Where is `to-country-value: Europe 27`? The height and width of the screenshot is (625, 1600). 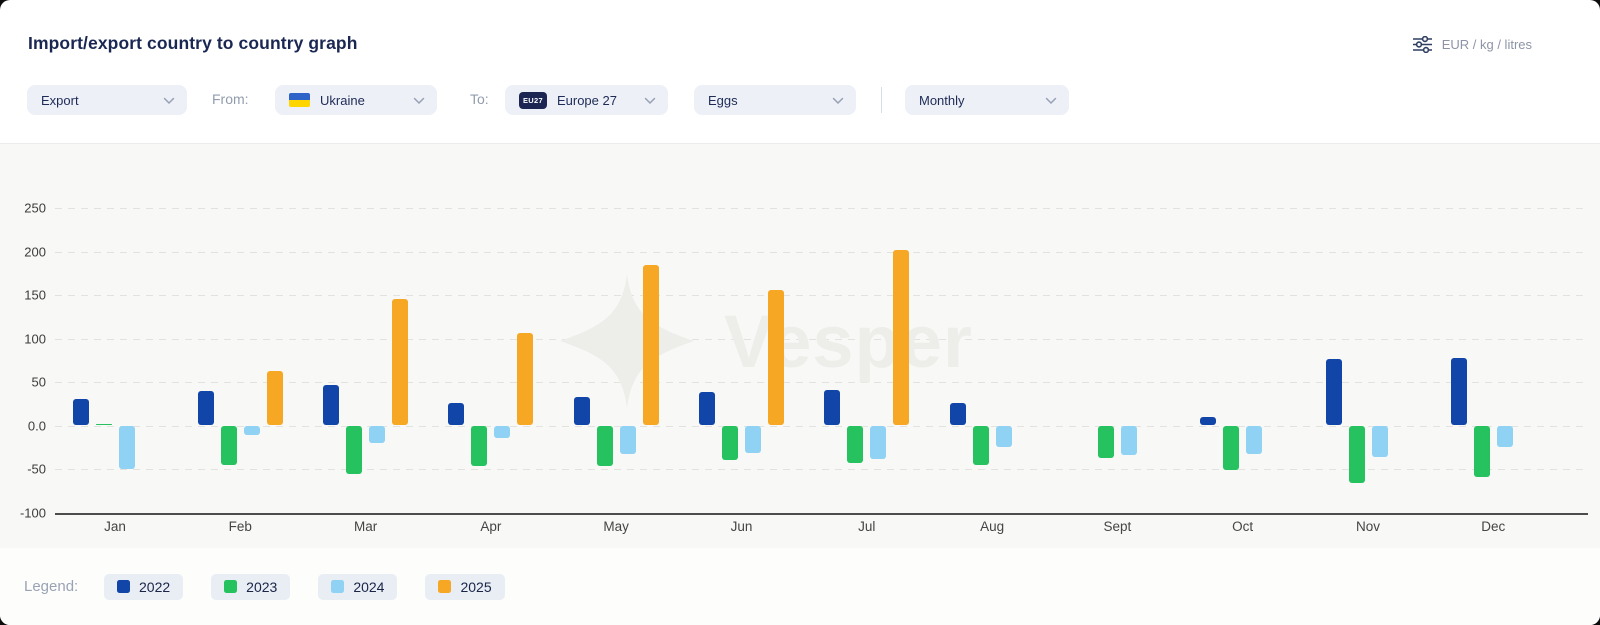 to-country-value: Europe 27 is located at coordinates (586, 100).